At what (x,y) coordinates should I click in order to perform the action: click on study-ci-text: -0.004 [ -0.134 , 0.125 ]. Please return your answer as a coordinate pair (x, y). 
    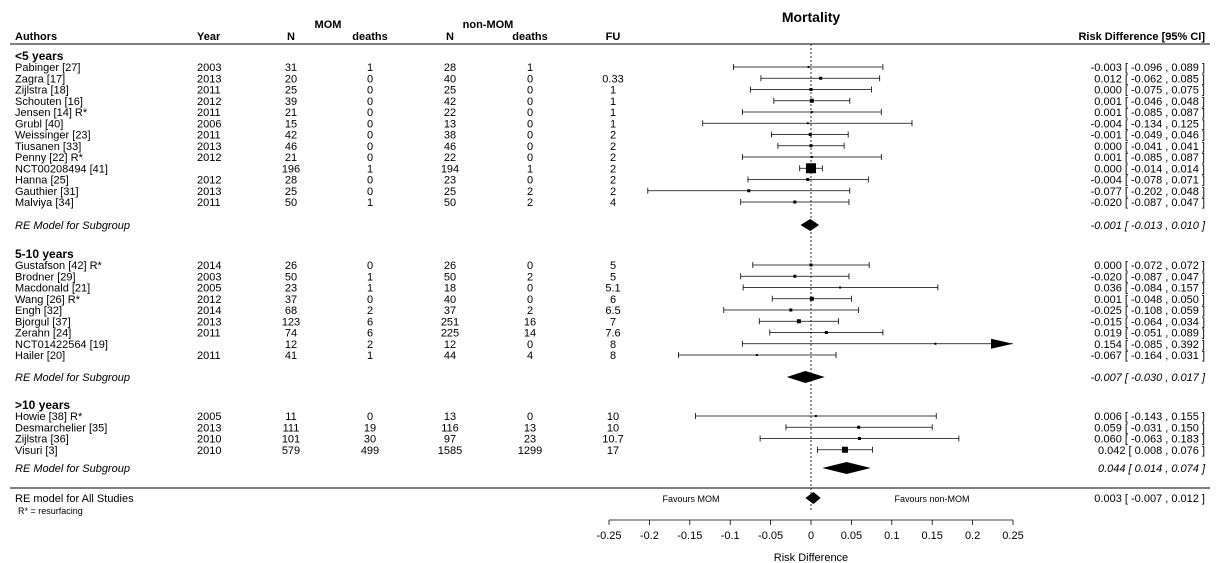
    Looking at the image, I should click on (1148, 124).